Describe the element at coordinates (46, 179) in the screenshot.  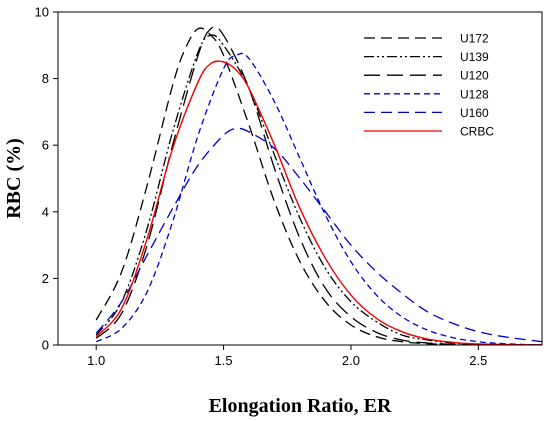
I see `y-axis: 0 2 4 6 8 10` at that location.